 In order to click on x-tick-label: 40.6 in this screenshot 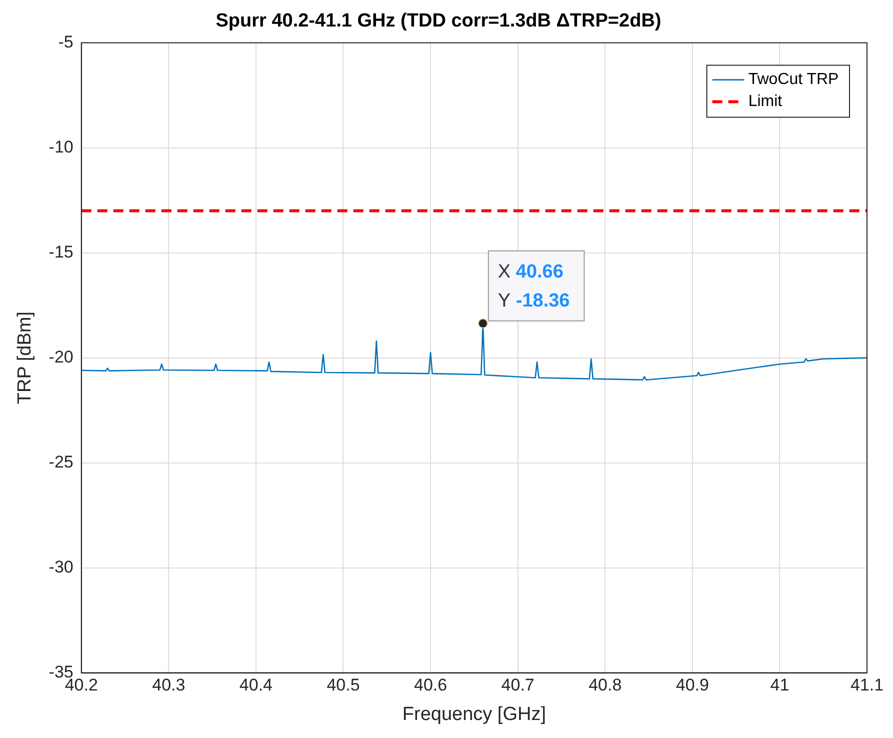, I will do `click(431, 685)`.